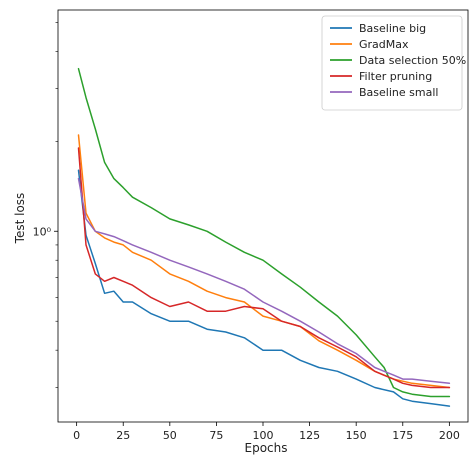  I want to click on x-tick-label: 150, so click(356, 435).